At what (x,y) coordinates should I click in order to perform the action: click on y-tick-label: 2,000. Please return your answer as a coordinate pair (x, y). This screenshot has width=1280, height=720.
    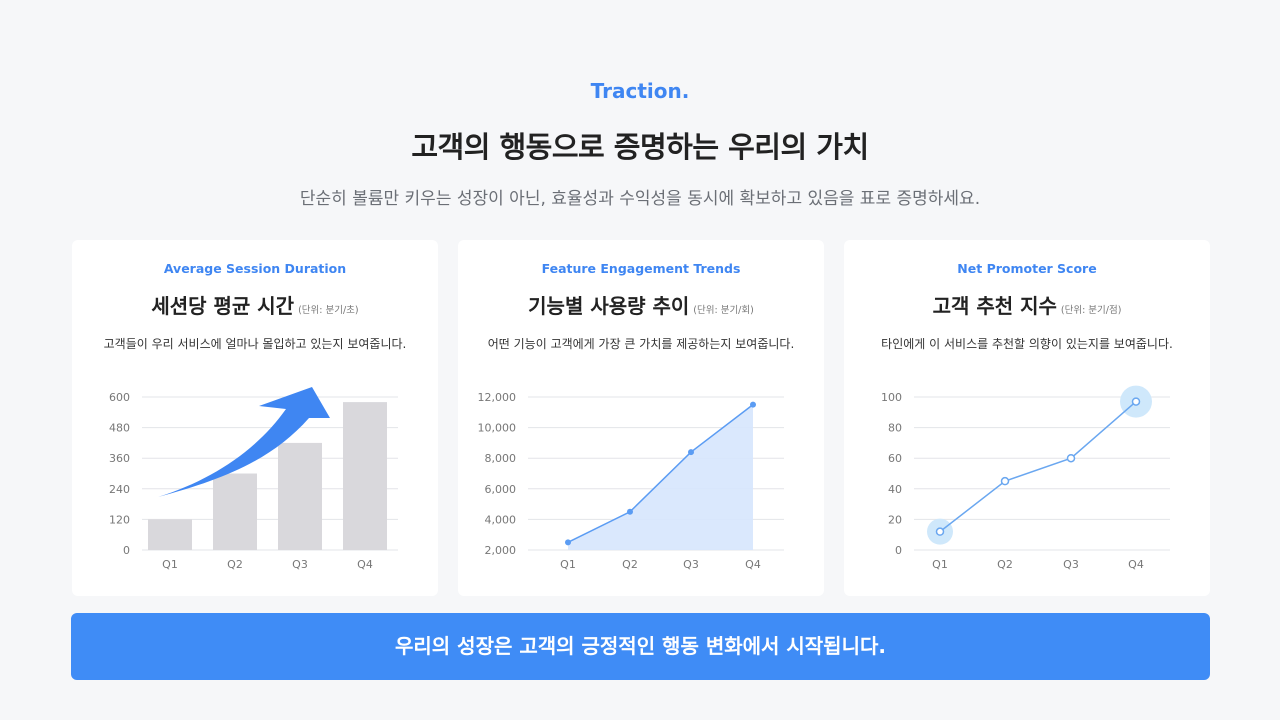
    Looking at the image, I should click on (501, 550).